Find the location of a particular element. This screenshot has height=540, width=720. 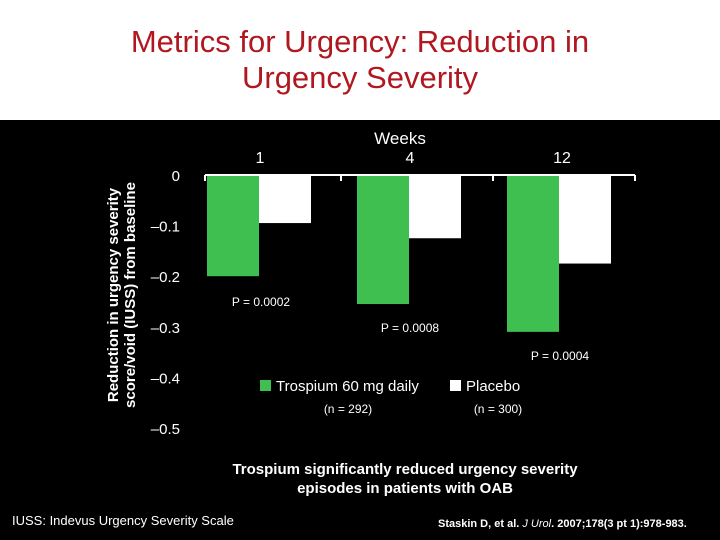

legend-label-trospium: Trospium 60 mg daily is located at coordinates (347, 386).